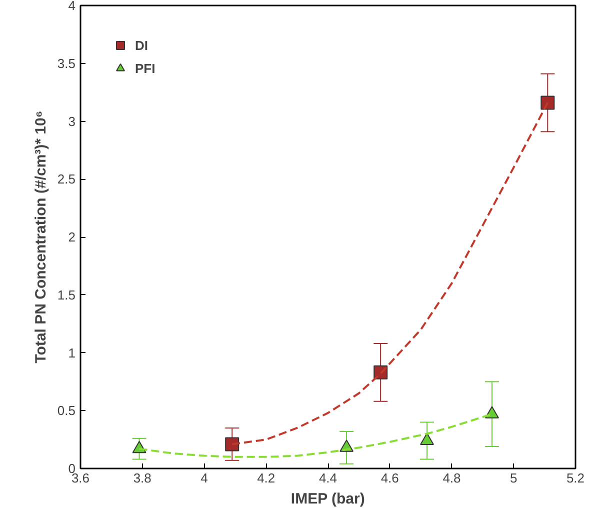 This screenshot has height=517, width=612. I want to click on y-tick-label: 0.5, so click(66, 410).